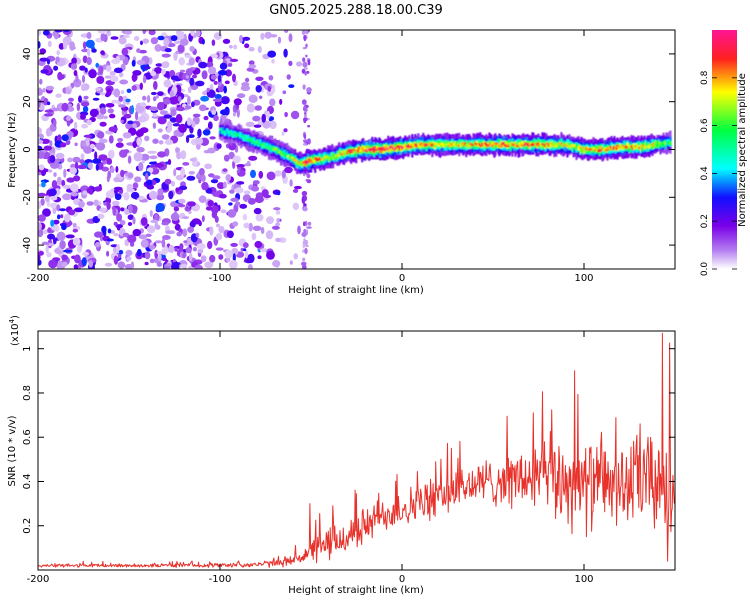 The height and width of the screenshot is (600, 750). Describe the element at coordinates (220, 579) in the screenshot. I see `snr-x-tick-label: -100` at that location.